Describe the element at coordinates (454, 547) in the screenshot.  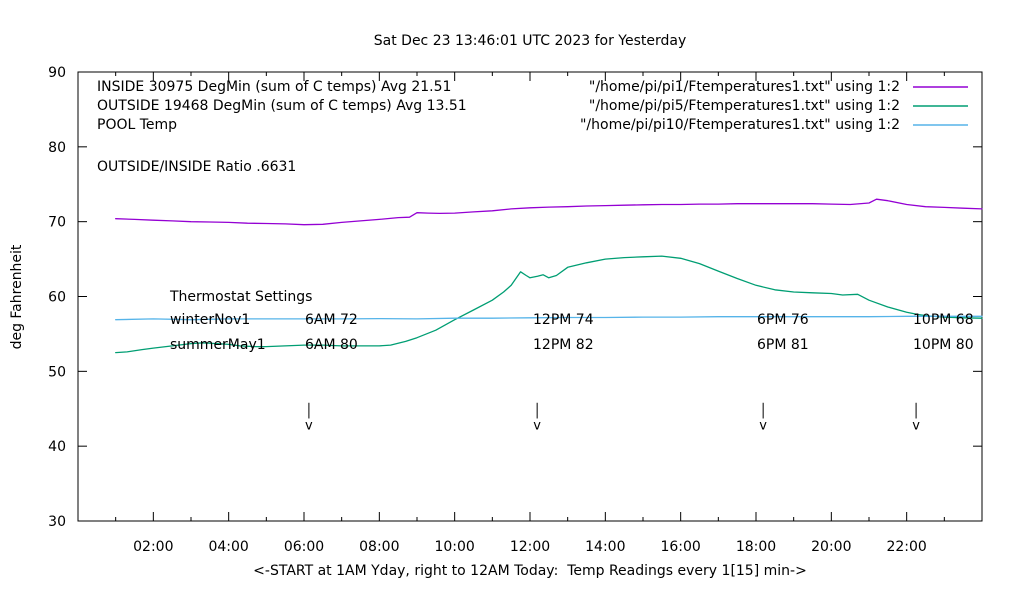
I see `x-tick-label: 10:00` at that location.